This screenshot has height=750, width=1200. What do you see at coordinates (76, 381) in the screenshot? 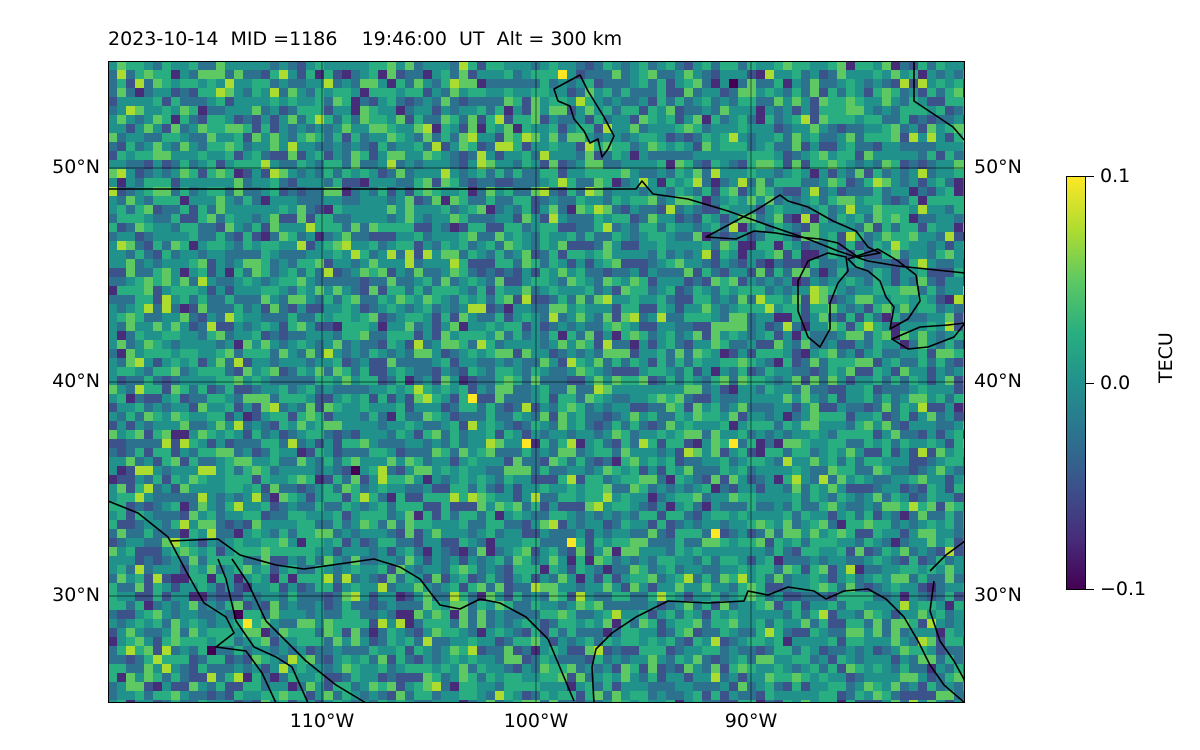
I see `lat-label-40-left: 40°N` at bounding box center [76, 381].